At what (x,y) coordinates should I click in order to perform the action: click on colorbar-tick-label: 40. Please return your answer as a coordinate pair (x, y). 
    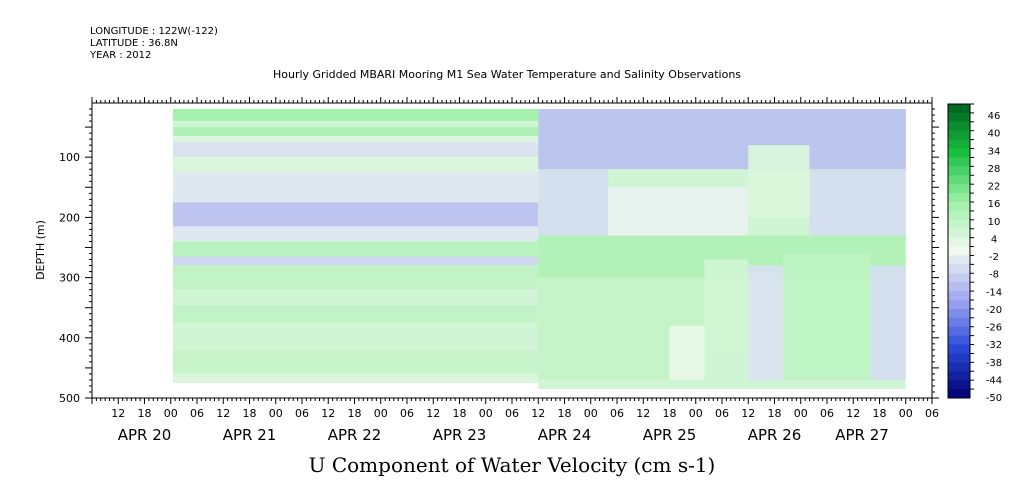
    Looking at the image, I should click on (994, 134).